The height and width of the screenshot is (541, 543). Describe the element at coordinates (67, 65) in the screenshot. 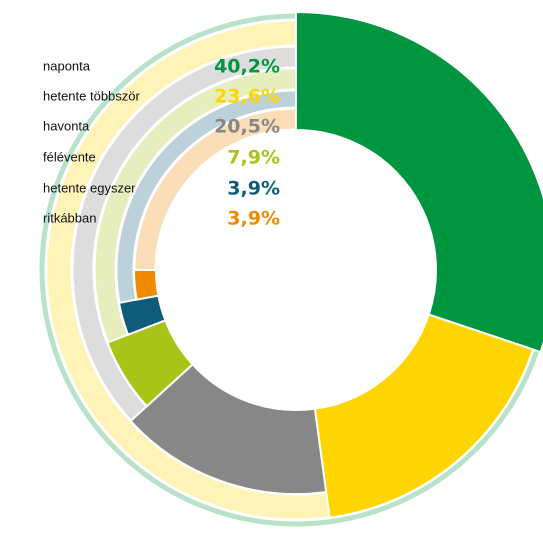

I see `legend-label: naponta` at that location.